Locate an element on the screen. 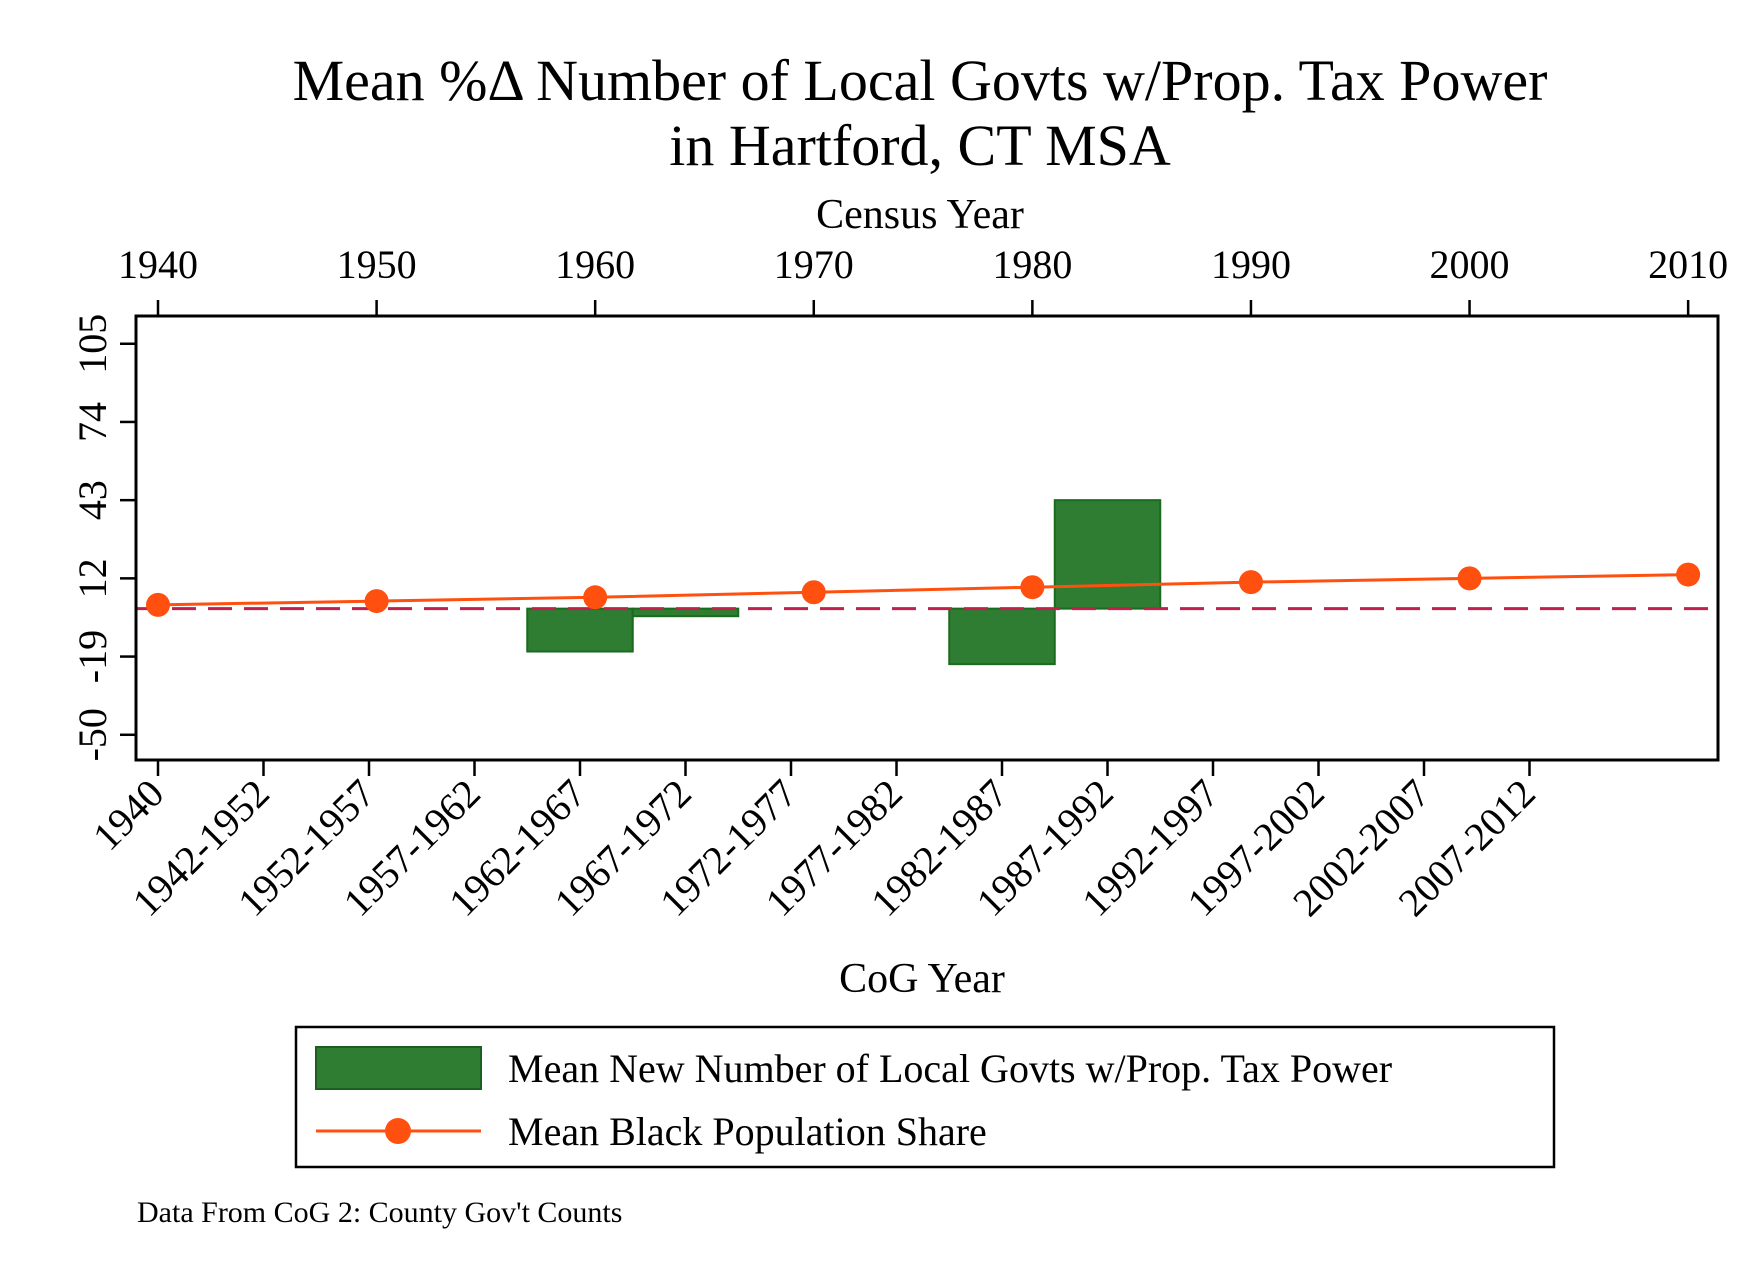  y-tick-label: 74 is located at coordinates (92, 422).